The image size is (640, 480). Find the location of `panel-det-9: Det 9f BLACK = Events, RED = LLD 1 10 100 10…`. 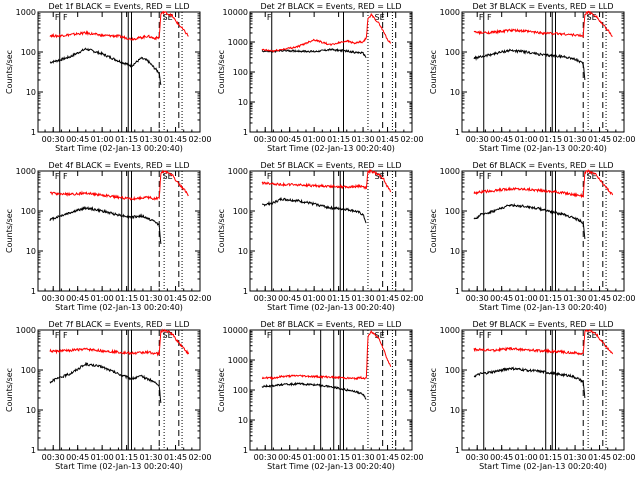

panel-det-9: Det 9f BLACK = Events, RED = LLD 1 10 100 10… is located at coordinates (532, 395).